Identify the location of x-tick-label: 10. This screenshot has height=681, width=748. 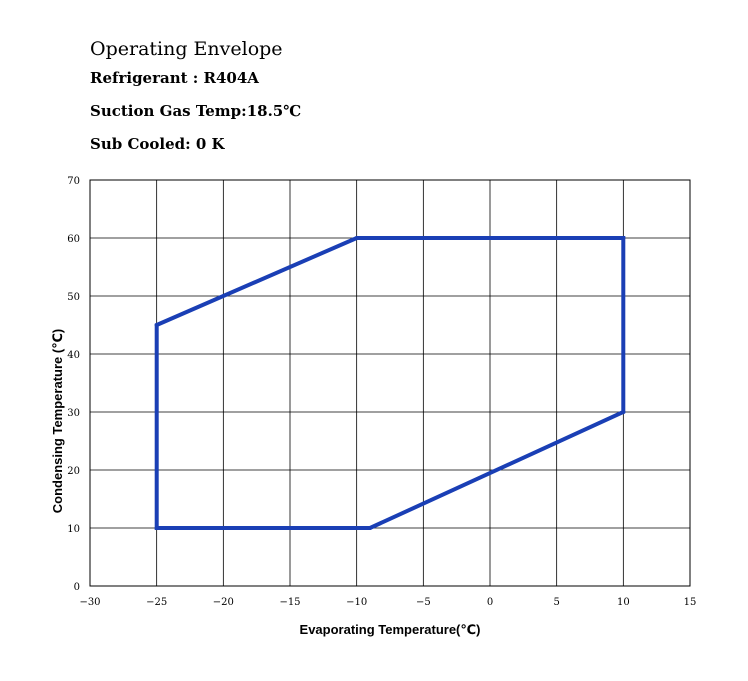
(623, 602).